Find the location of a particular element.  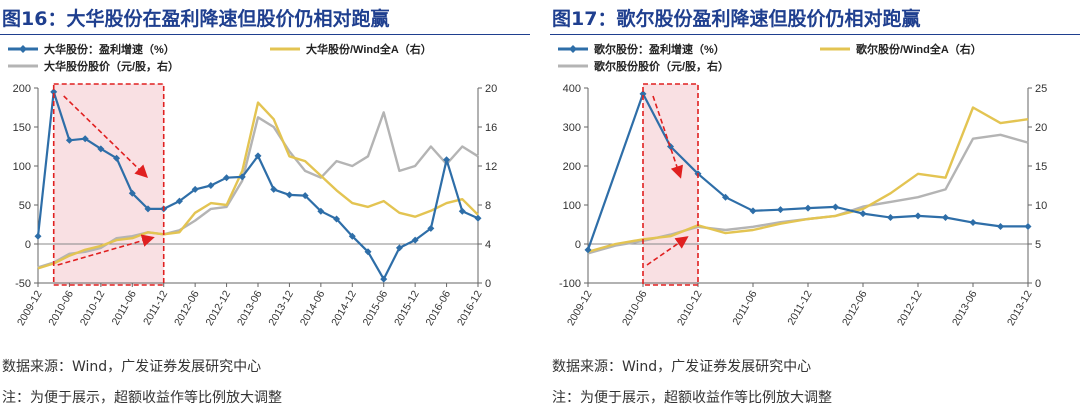

y-tick-label-left: 300 is located at coordinates (572, 128).